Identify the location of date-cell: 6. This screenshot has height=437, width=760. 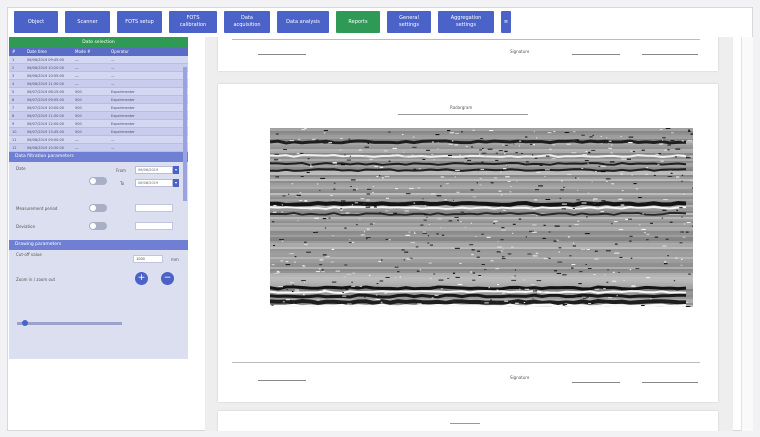
(13, 100).